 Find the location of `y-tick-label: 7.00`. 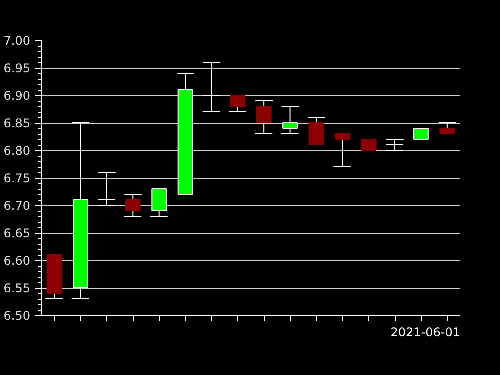

y-tick-label: 7.00 is located at coordinates (17, 41).